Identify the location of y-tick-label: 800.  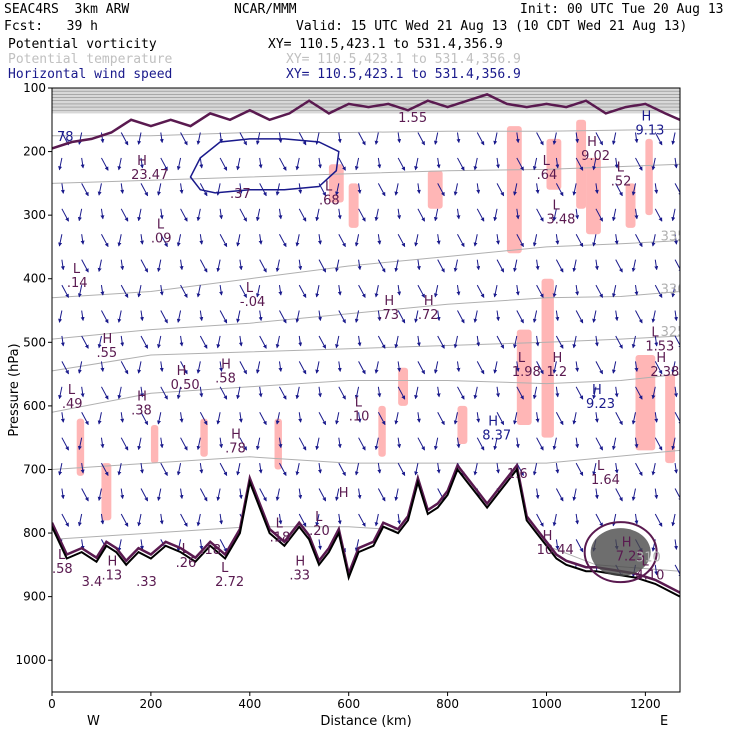
(34, 533).